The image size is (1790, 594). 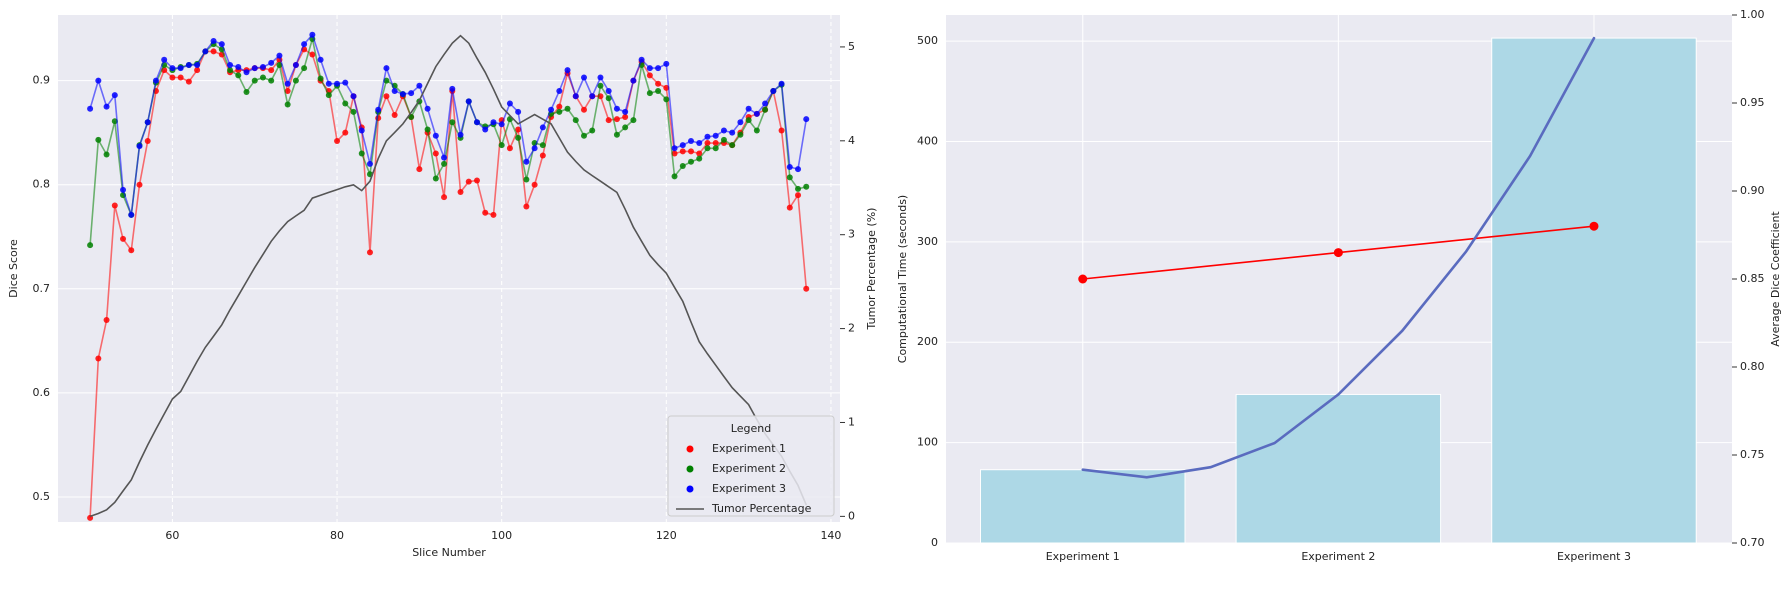 I want to click on legend-label: Tumor Percentage, so click(x=761, y=508).